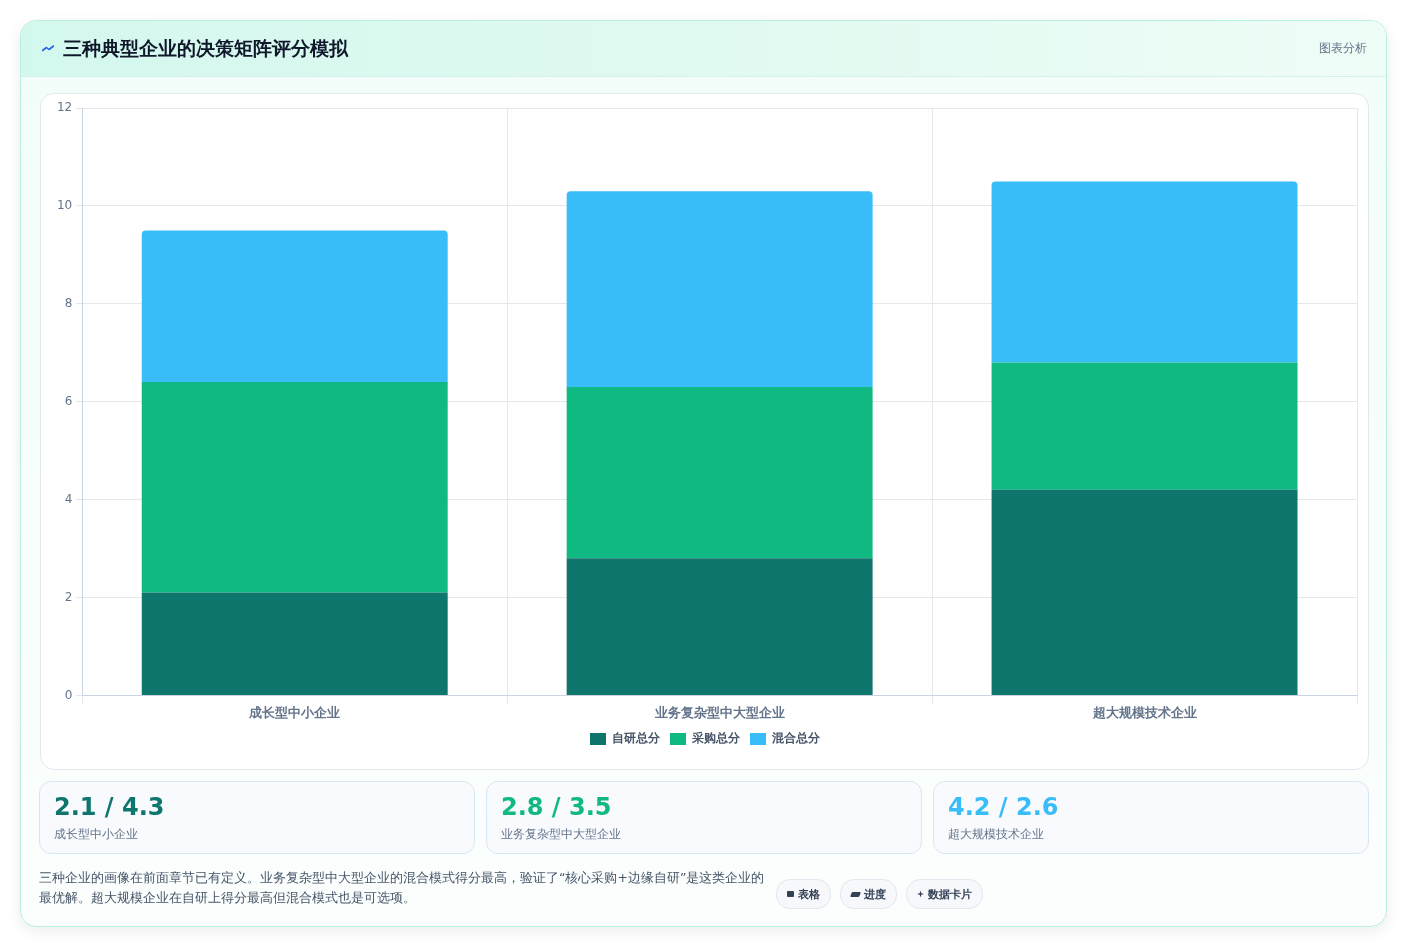 The image size is (1408, 948). Describe the element at coordinates (996, 834) in the screenshot. I see `category-label: 超大规模技术企业` at that location.